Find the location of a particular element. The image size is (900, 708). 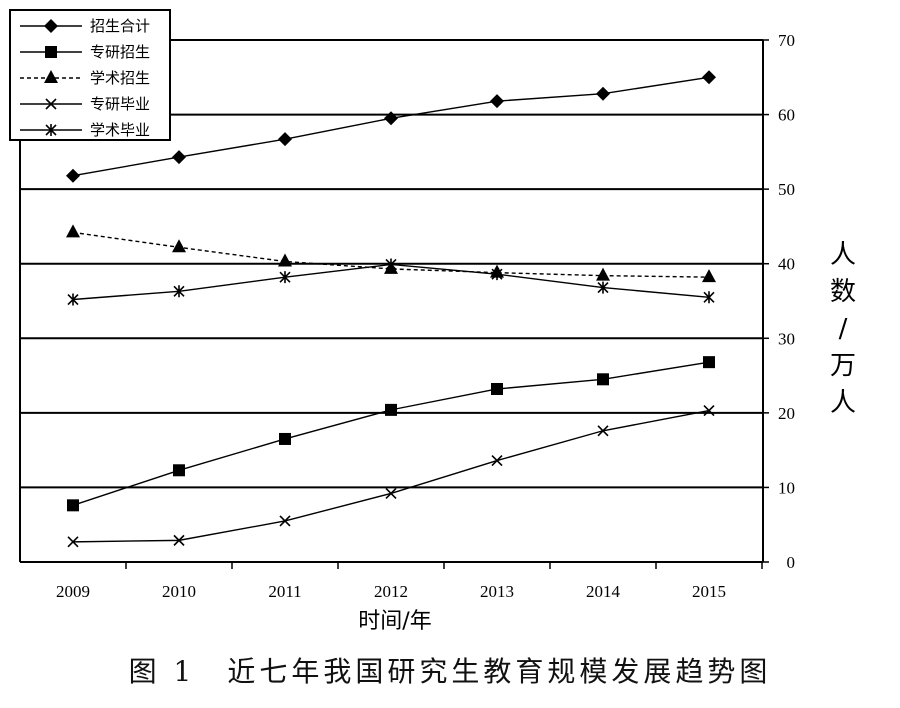

legend-item-3: 学术招生 is located at coordinates (85, 78).